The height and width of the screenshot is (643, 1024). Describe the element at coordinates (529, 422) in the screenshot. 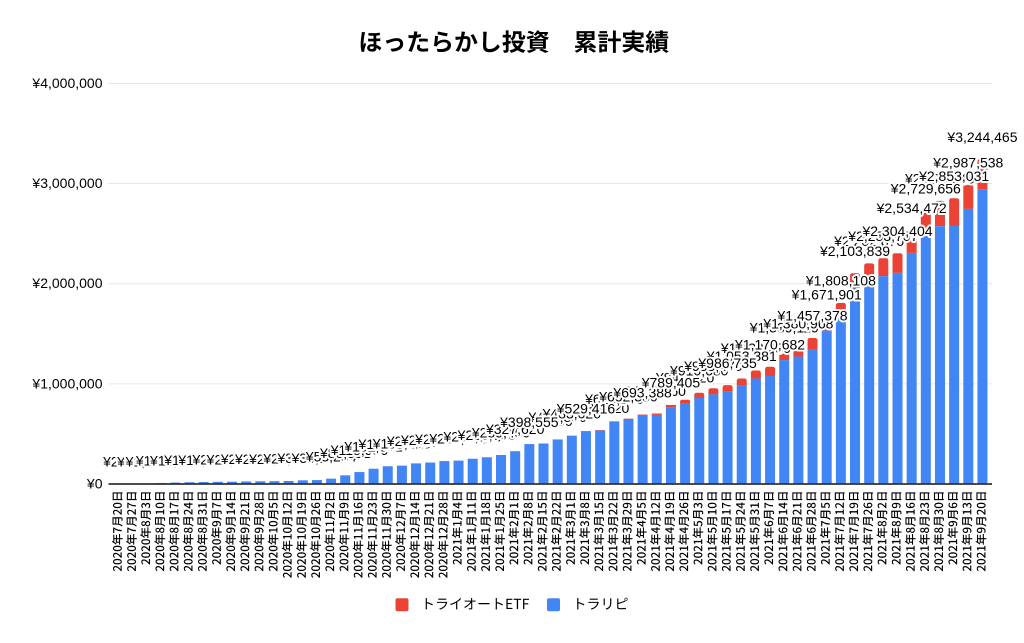

I see `svg-text: ¥398,555` at that location.